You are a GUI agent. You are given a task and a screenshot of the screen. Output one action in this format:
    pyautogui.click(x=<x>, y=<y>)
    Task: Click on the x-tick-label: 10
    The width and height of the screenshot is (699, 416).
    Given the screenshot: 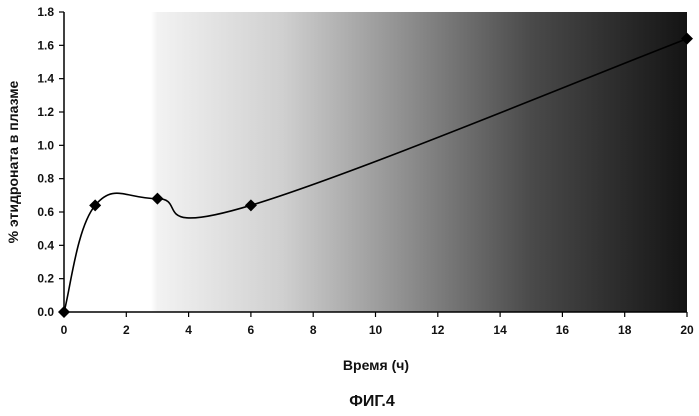 What is the action you would take?
    pyautogui.click(x=376, y=330)
    